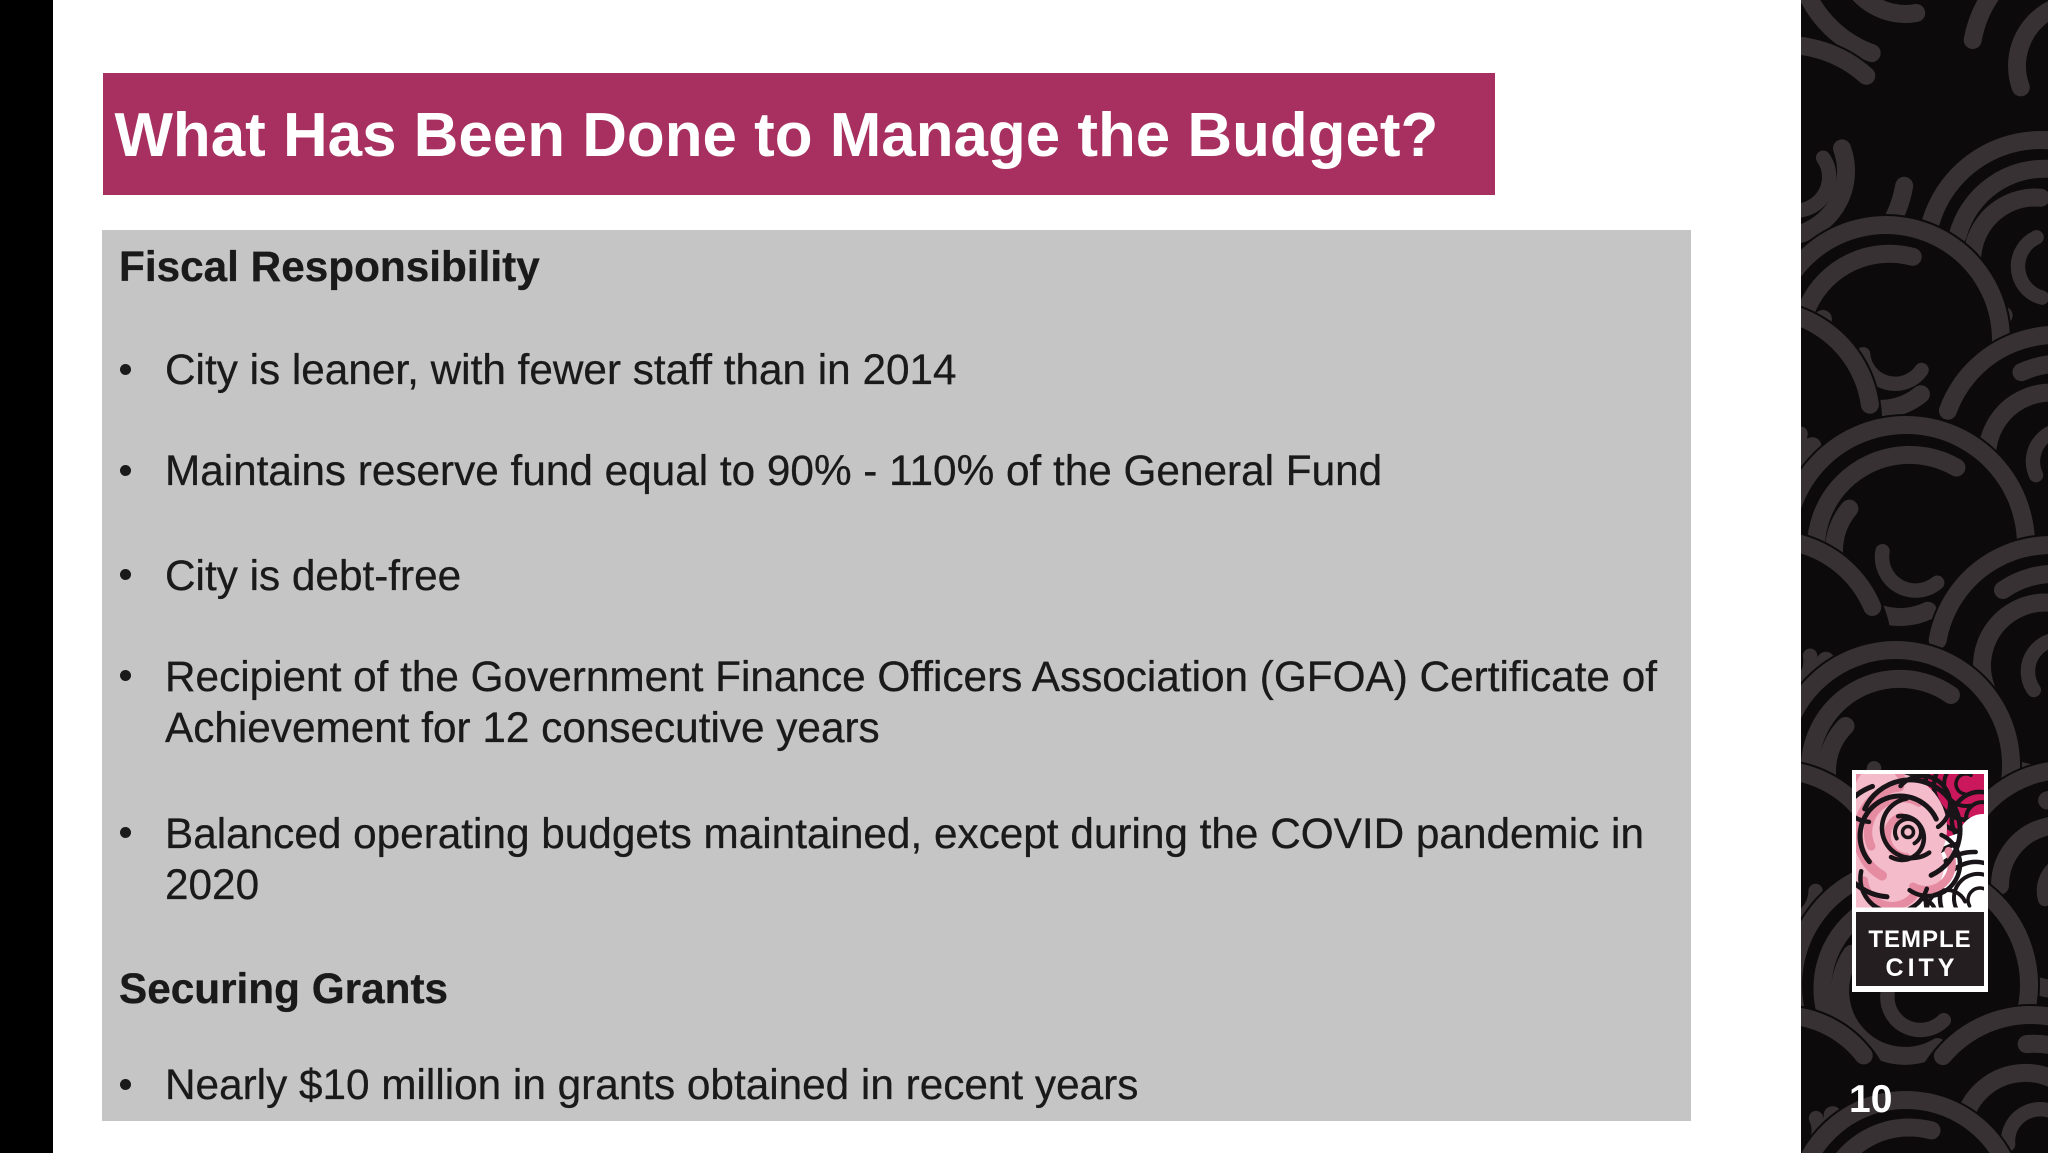  What do you see at coordinates (1922, 968) in the screenshot?
I see `svg-text: CITY` at bounding box center [1922, 968].